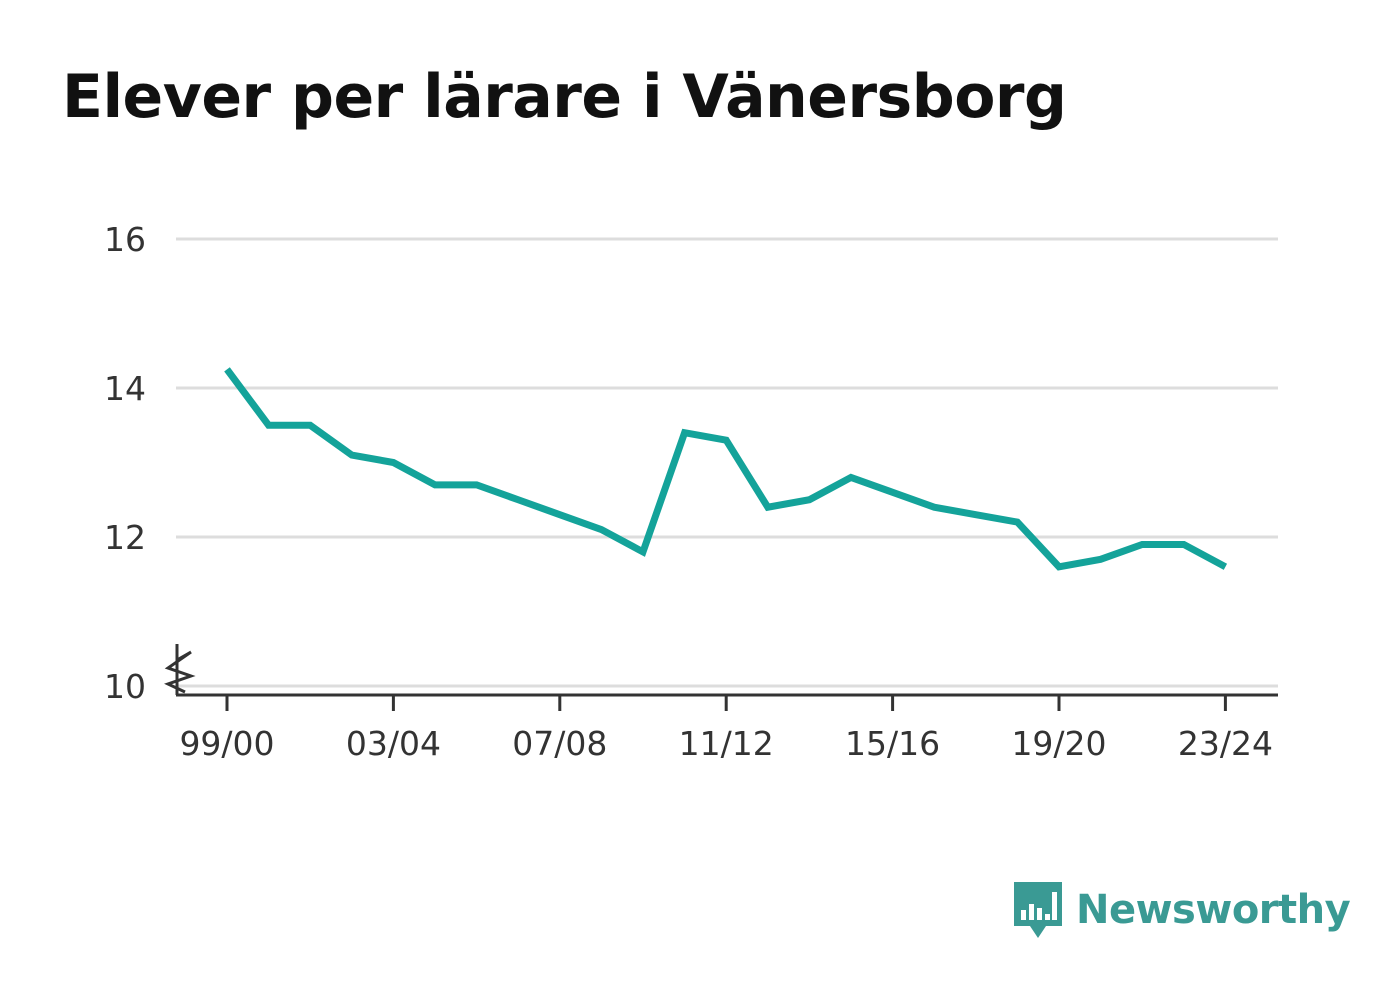 The width and height of the screenshot is (1382, 999). I want to click on x-tick-label-99/00: 99/00, so click(226, 743).